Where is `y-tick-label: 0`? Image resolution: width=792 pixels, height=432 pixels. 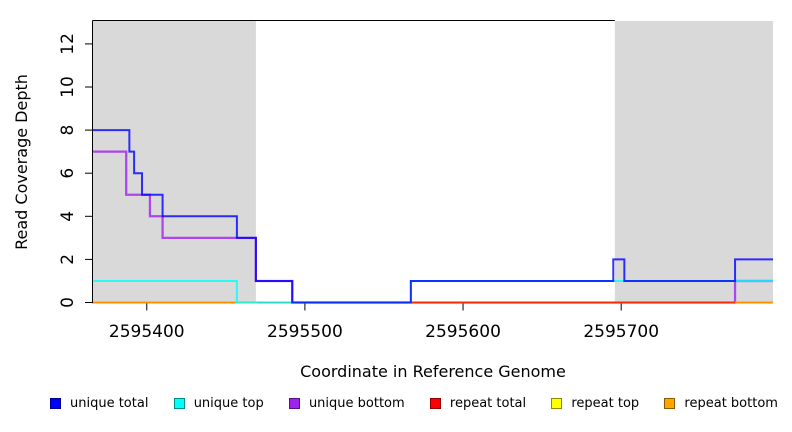 y-tick-label: 0 is located at coordinates (68, 302).